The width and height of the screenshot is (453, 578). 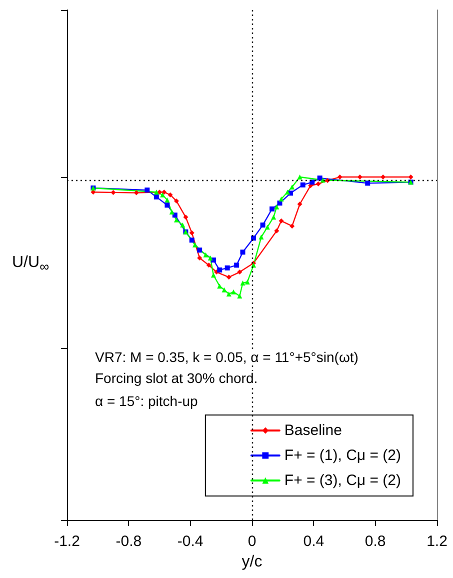 What do you see at coordinates (343, 455) in the screenshot?
I see `legend-label: F+ = (1), Cμ = (2)` at bounding box center [343, 455].